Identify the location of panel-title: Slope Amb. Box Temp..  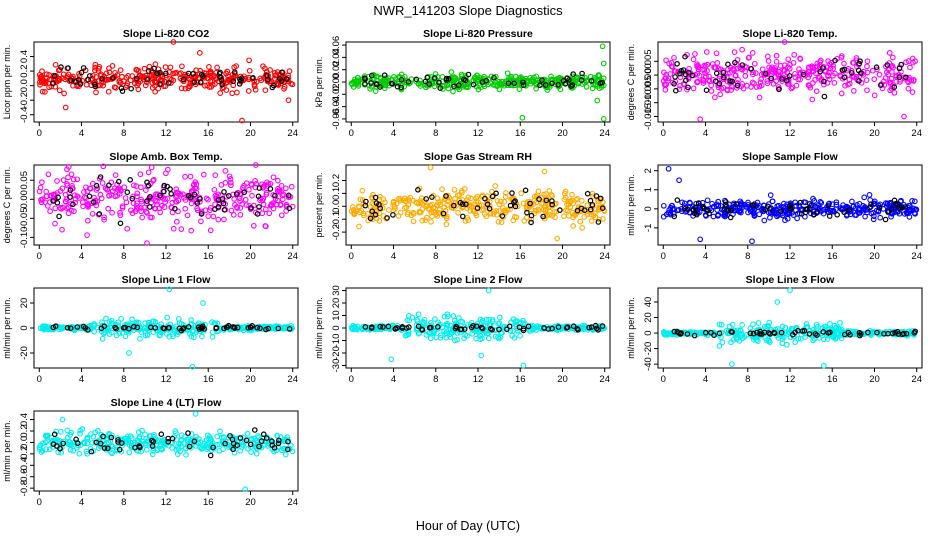
(165, 157).